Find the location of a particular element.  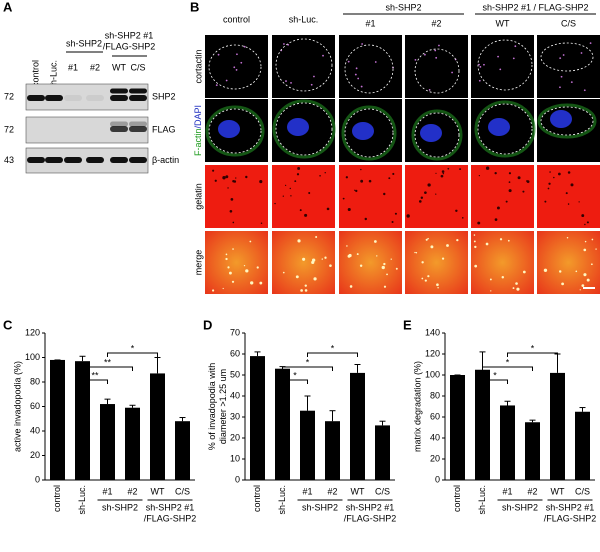

y-tick-label: 20 is located at coordinates (435, 458).